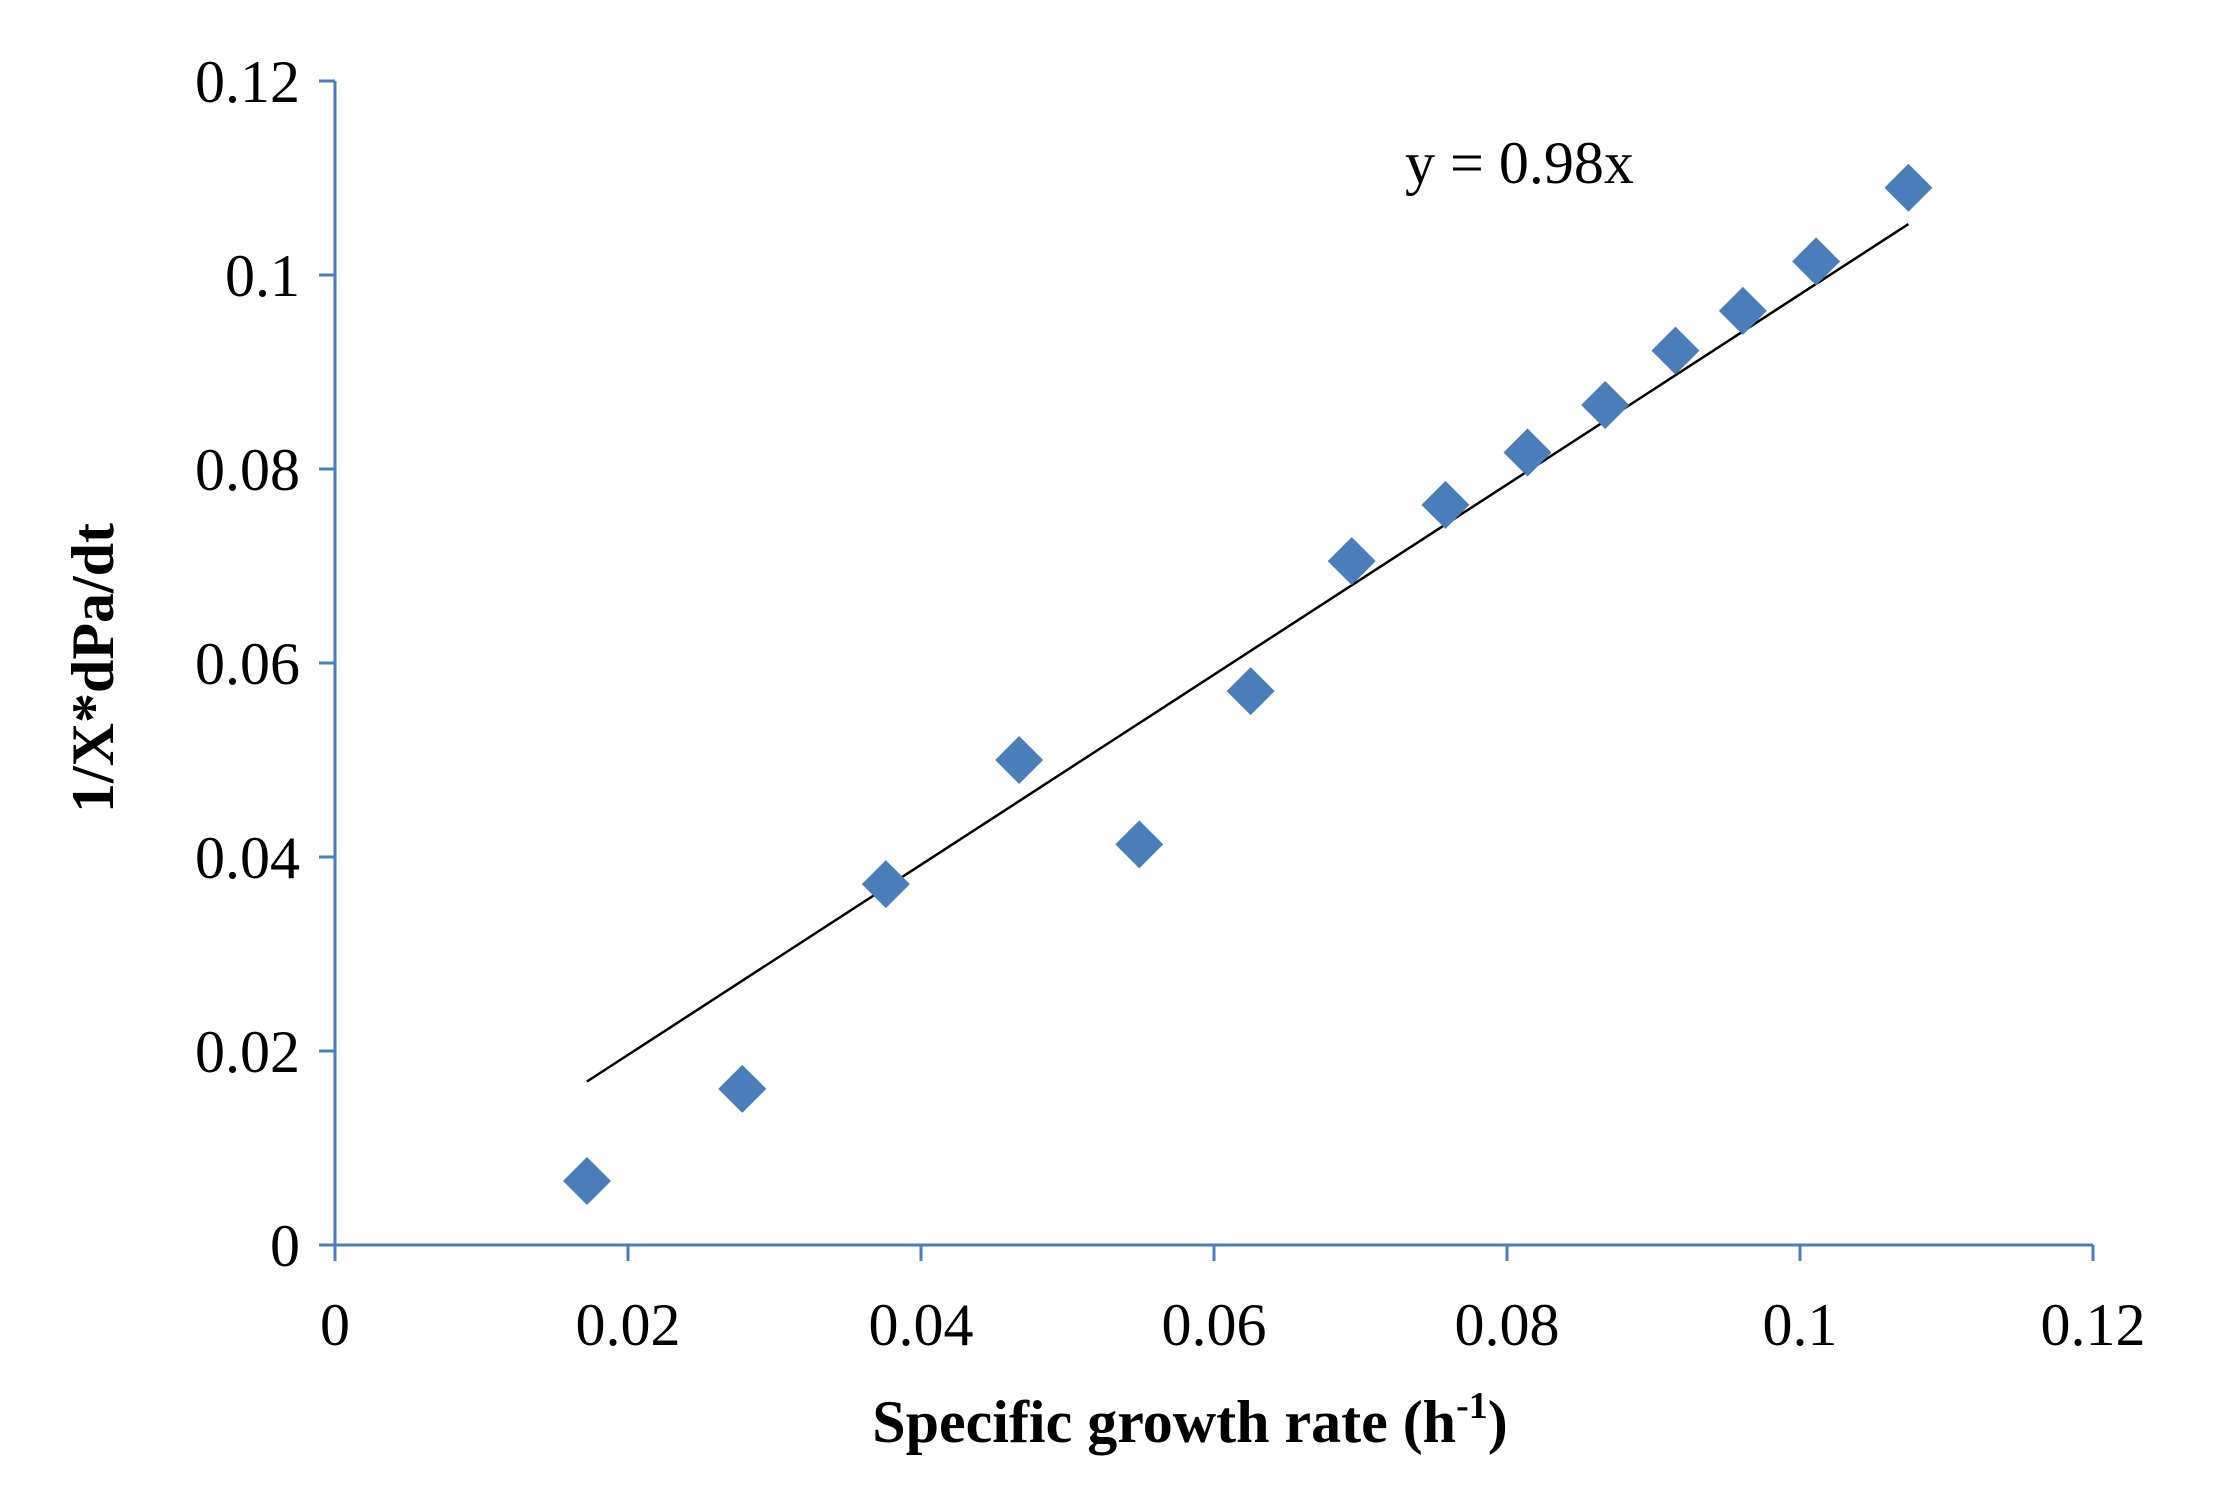 The image size is (2213, 1512). What do you see at coordinates (1498, 1422) in the screenshot?
I see `x-axis-title-suffix: )` at bounding box center [1498, 1422].